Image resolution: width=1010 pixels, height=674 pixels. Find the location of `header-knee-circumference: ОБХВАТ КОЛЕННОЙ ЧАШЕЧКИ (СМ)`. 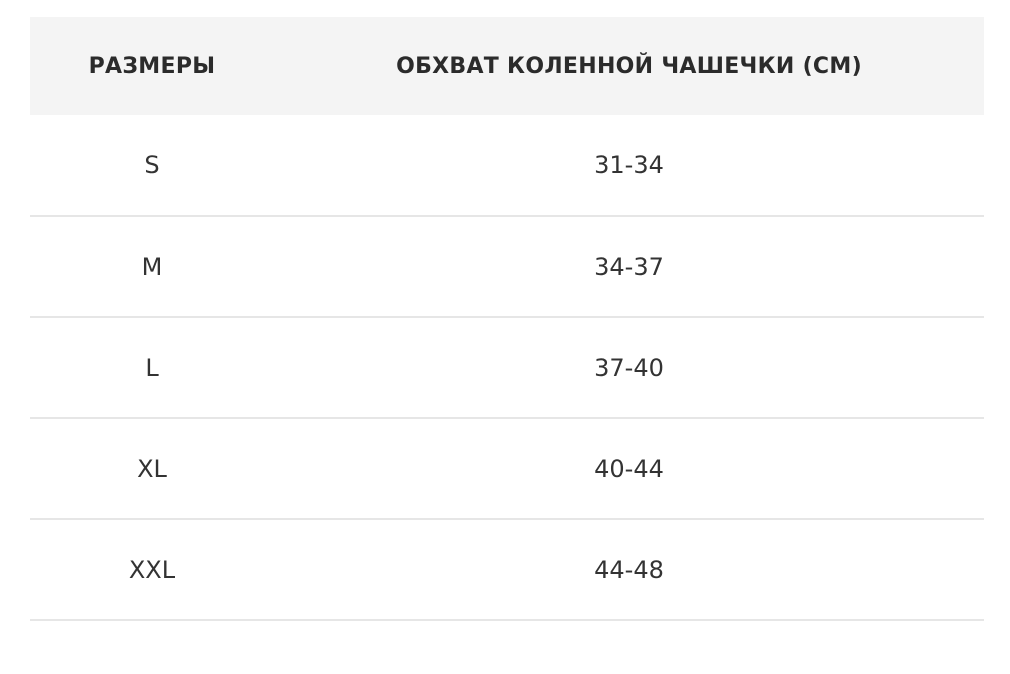

header-knee-circumference: ОБХВАТ КОЛЕННОЙ ЧАШЕЧКИ (СМ) is located at coordinates (629, 66).